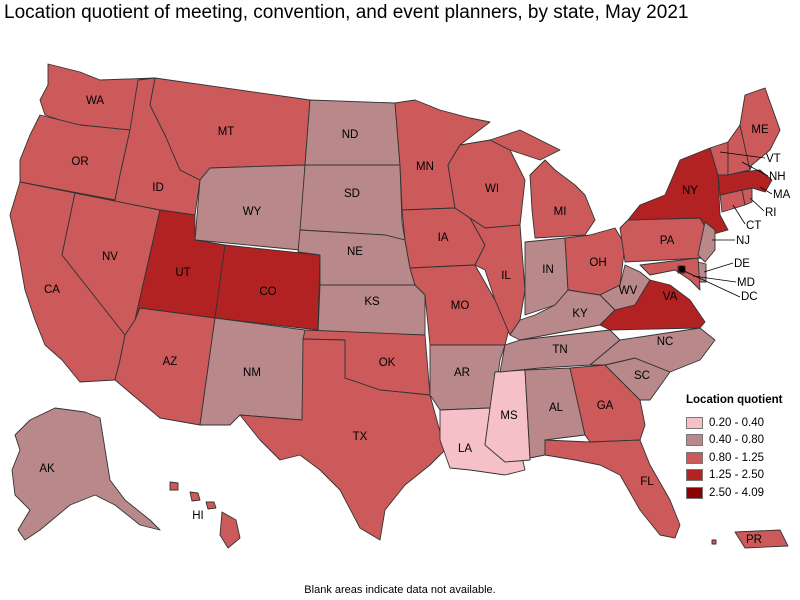 The width and height of the screenshot is (800, 600). What do you see at coordinates (371, 310) in the screenshot?
I see `state-KS` at bounding box center [371, 310].